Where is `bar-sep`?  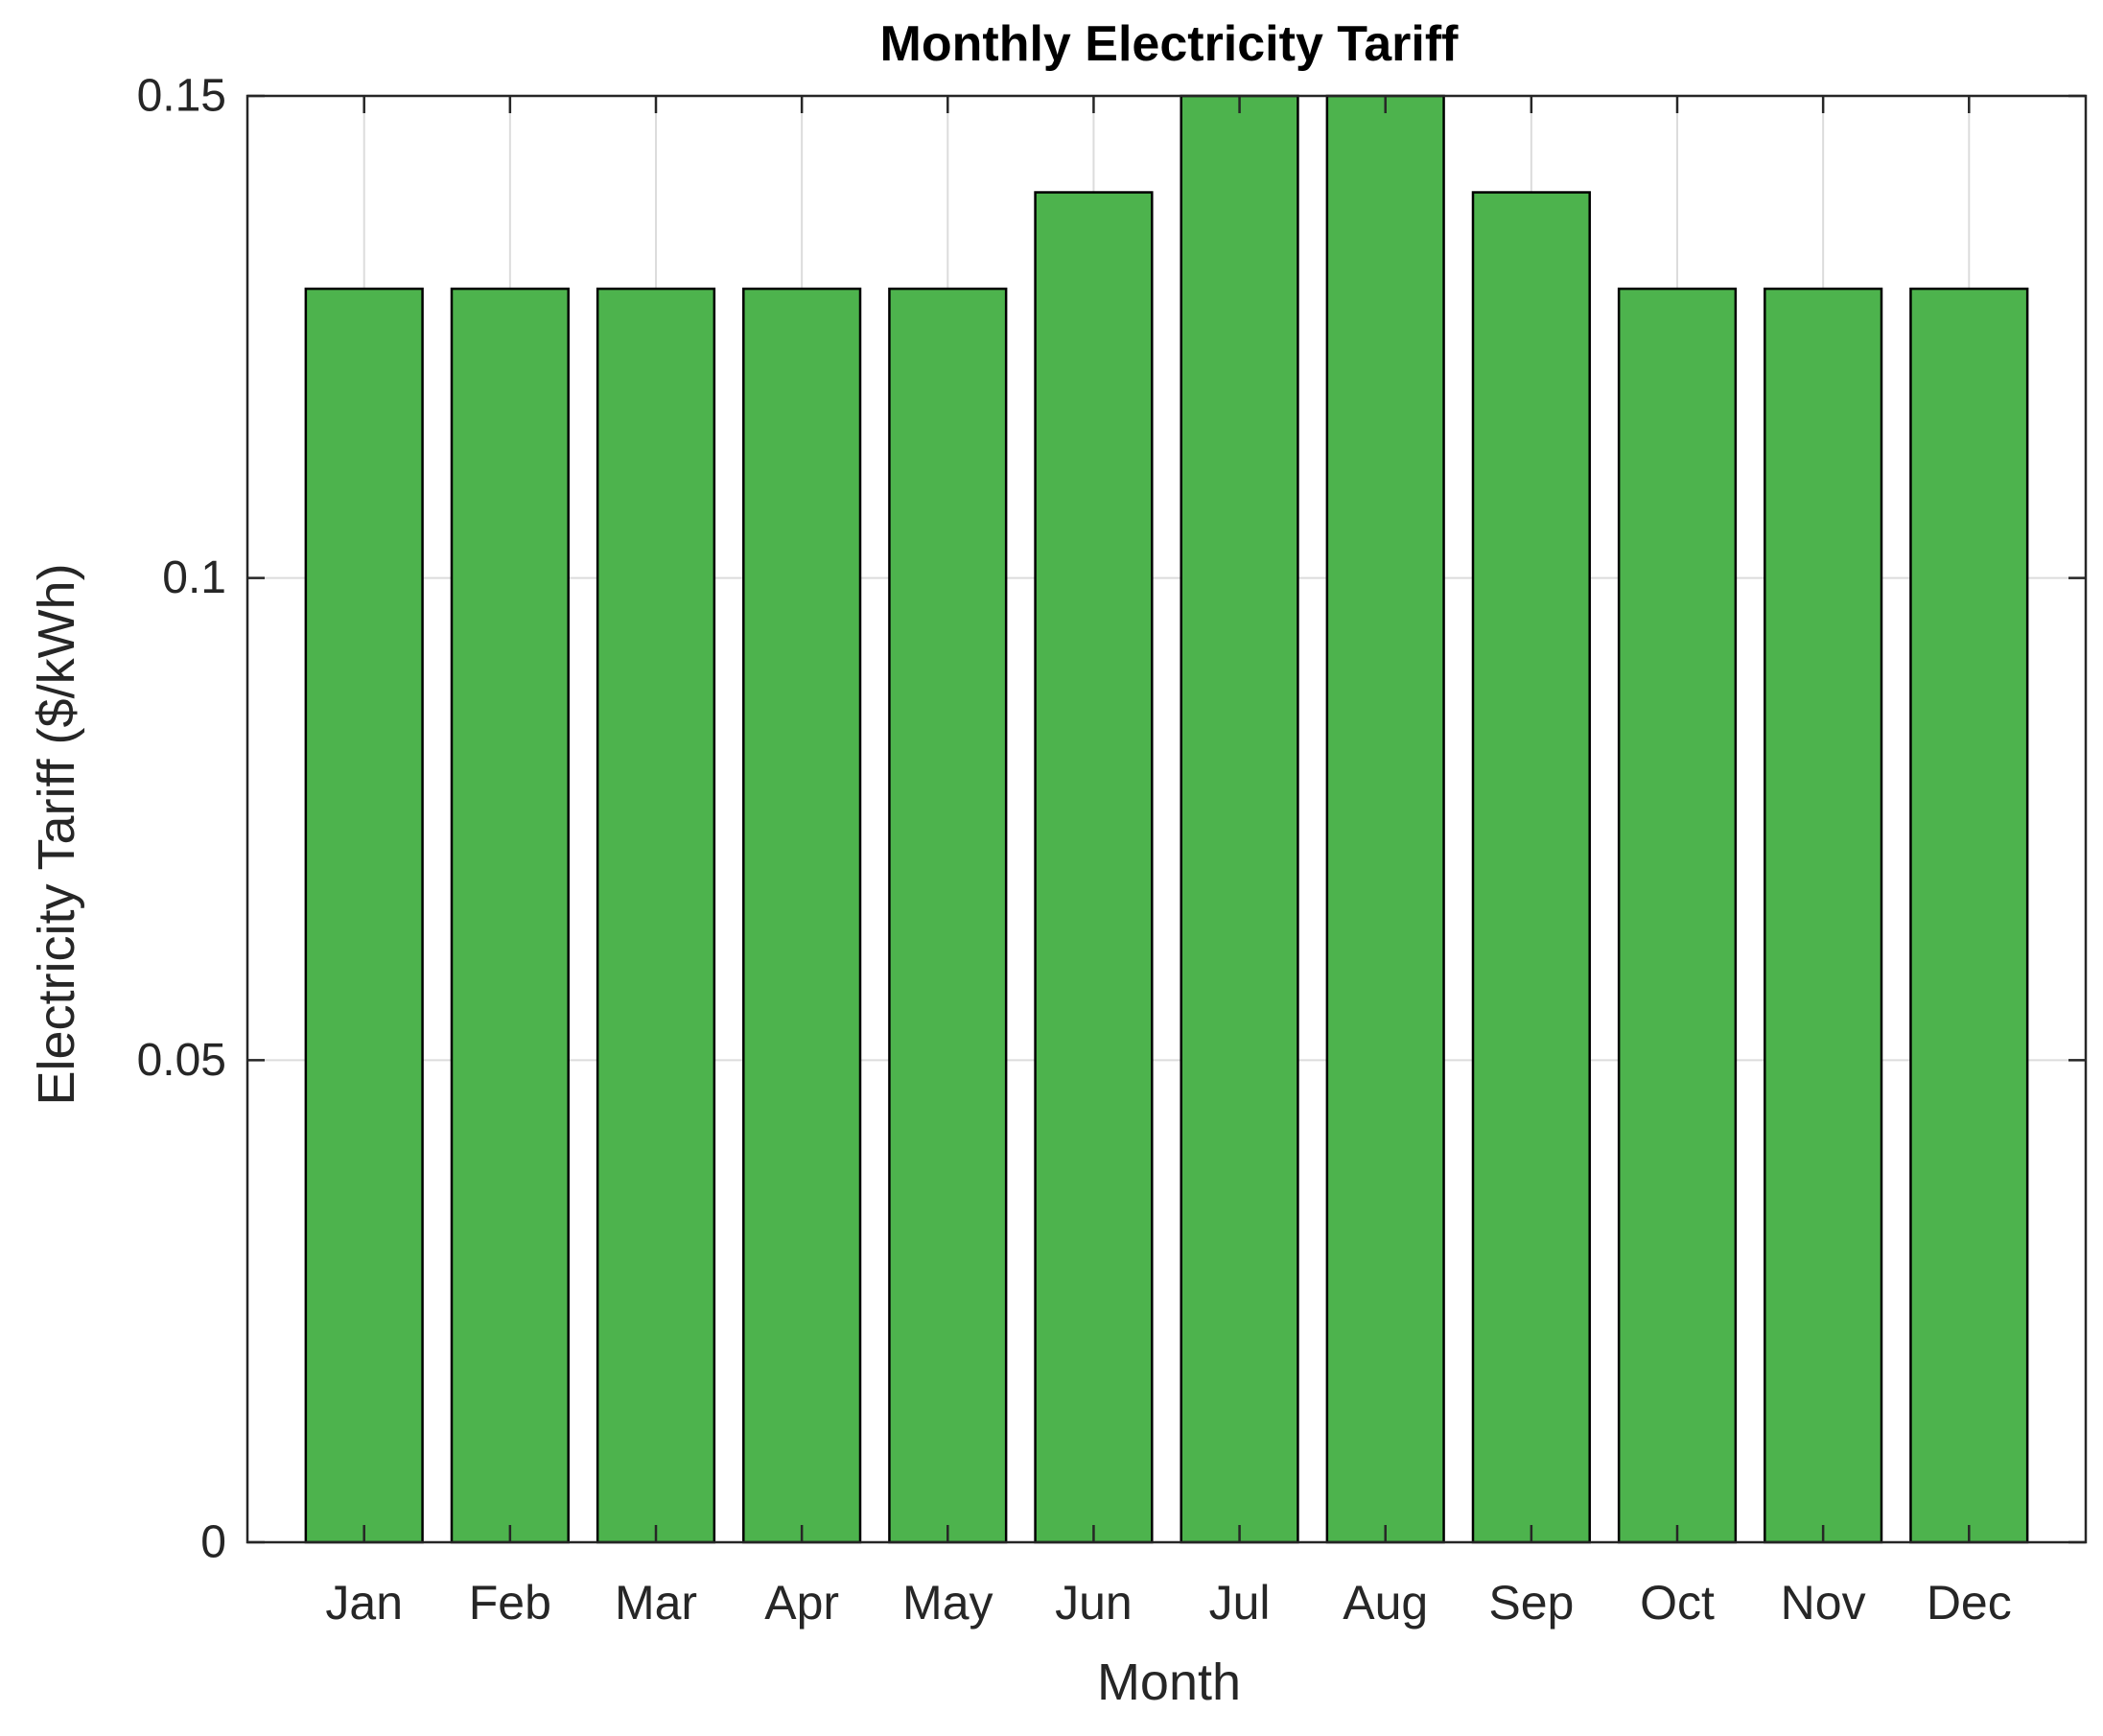 bar-sep is located at coordinates (1531, 867).